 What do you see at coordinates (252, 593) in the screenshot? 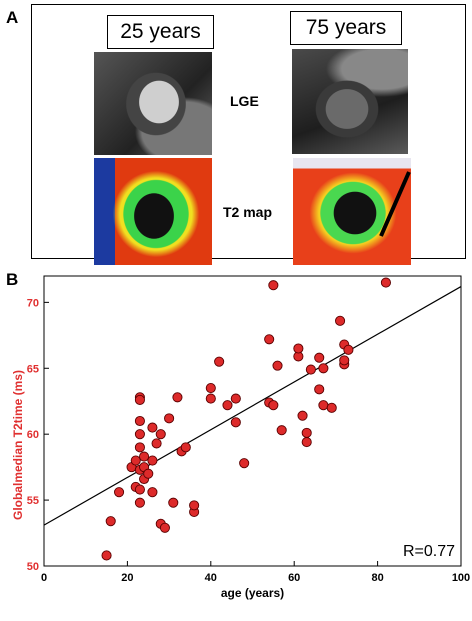
I see `x-axis-label: age (years)` at bounding box center [252, 593].